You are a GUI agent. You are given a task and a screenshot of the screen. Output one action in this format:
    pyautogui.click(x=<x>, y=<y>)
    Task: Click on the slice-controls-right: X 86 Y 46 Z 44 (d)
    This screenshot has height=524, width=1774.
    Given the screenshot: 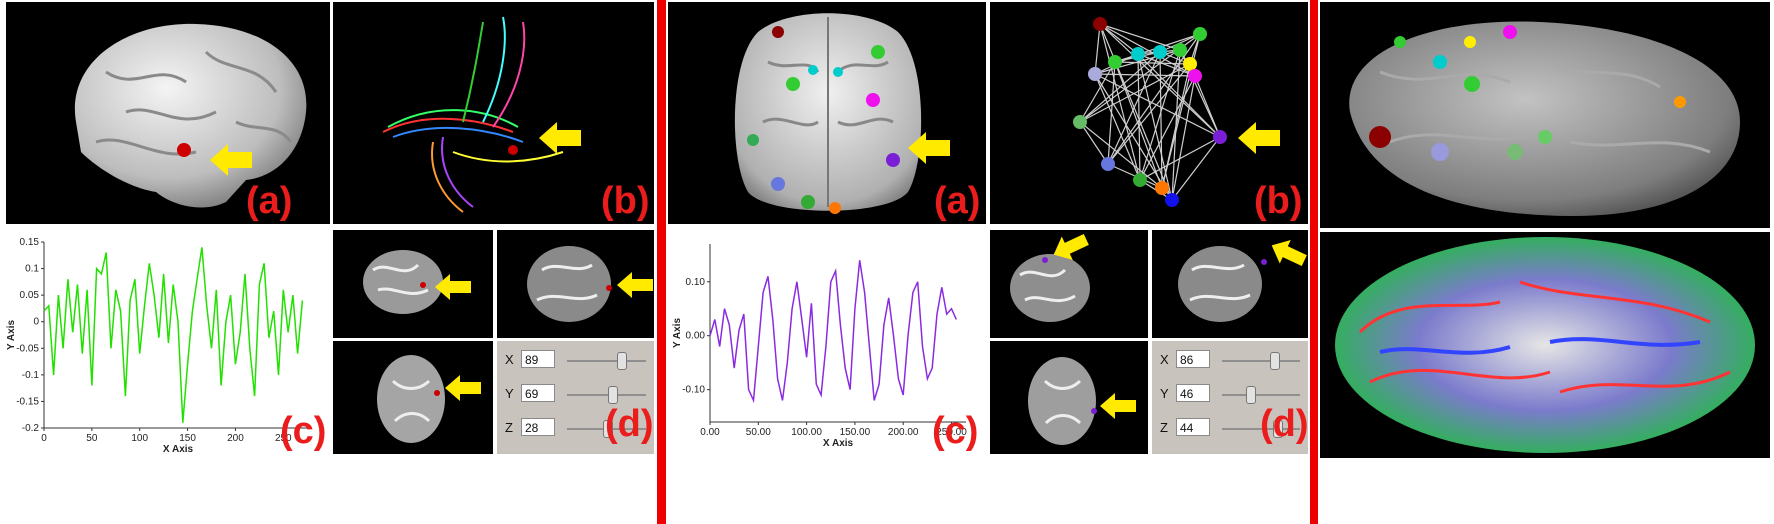 What is the action you would take?
    pyautogui.click(x=1230, y=397)
    